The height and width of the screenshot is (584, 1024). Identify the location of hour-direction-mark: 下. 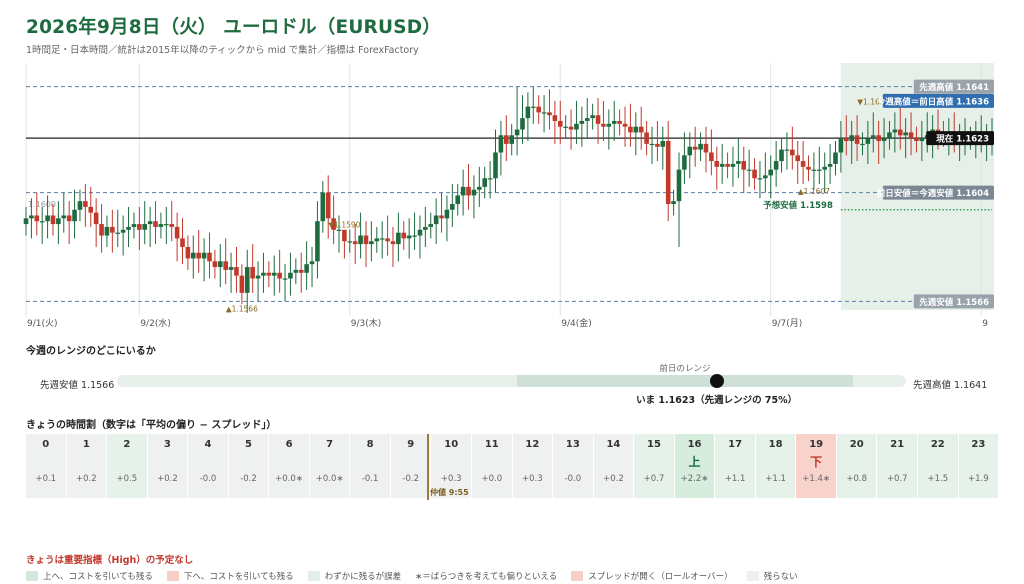
(816, 462).